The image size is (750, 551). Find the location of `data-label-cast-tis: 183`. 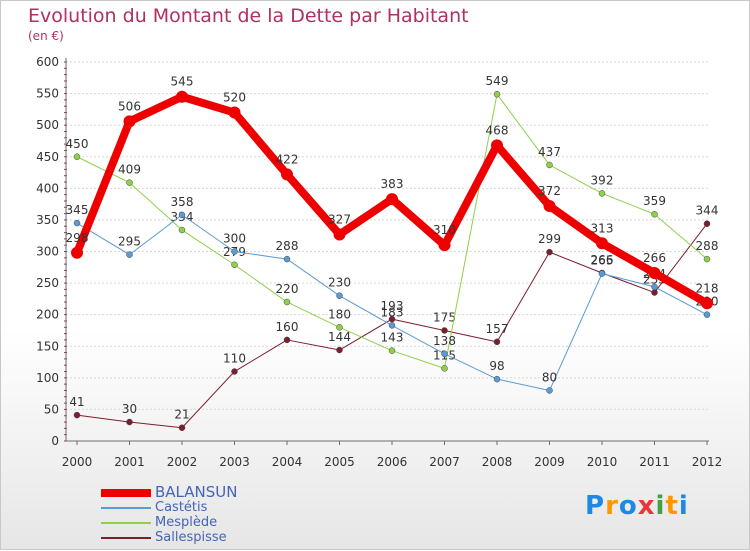

data-label-cast-tis: 183 is located at coordinates (392, 312).